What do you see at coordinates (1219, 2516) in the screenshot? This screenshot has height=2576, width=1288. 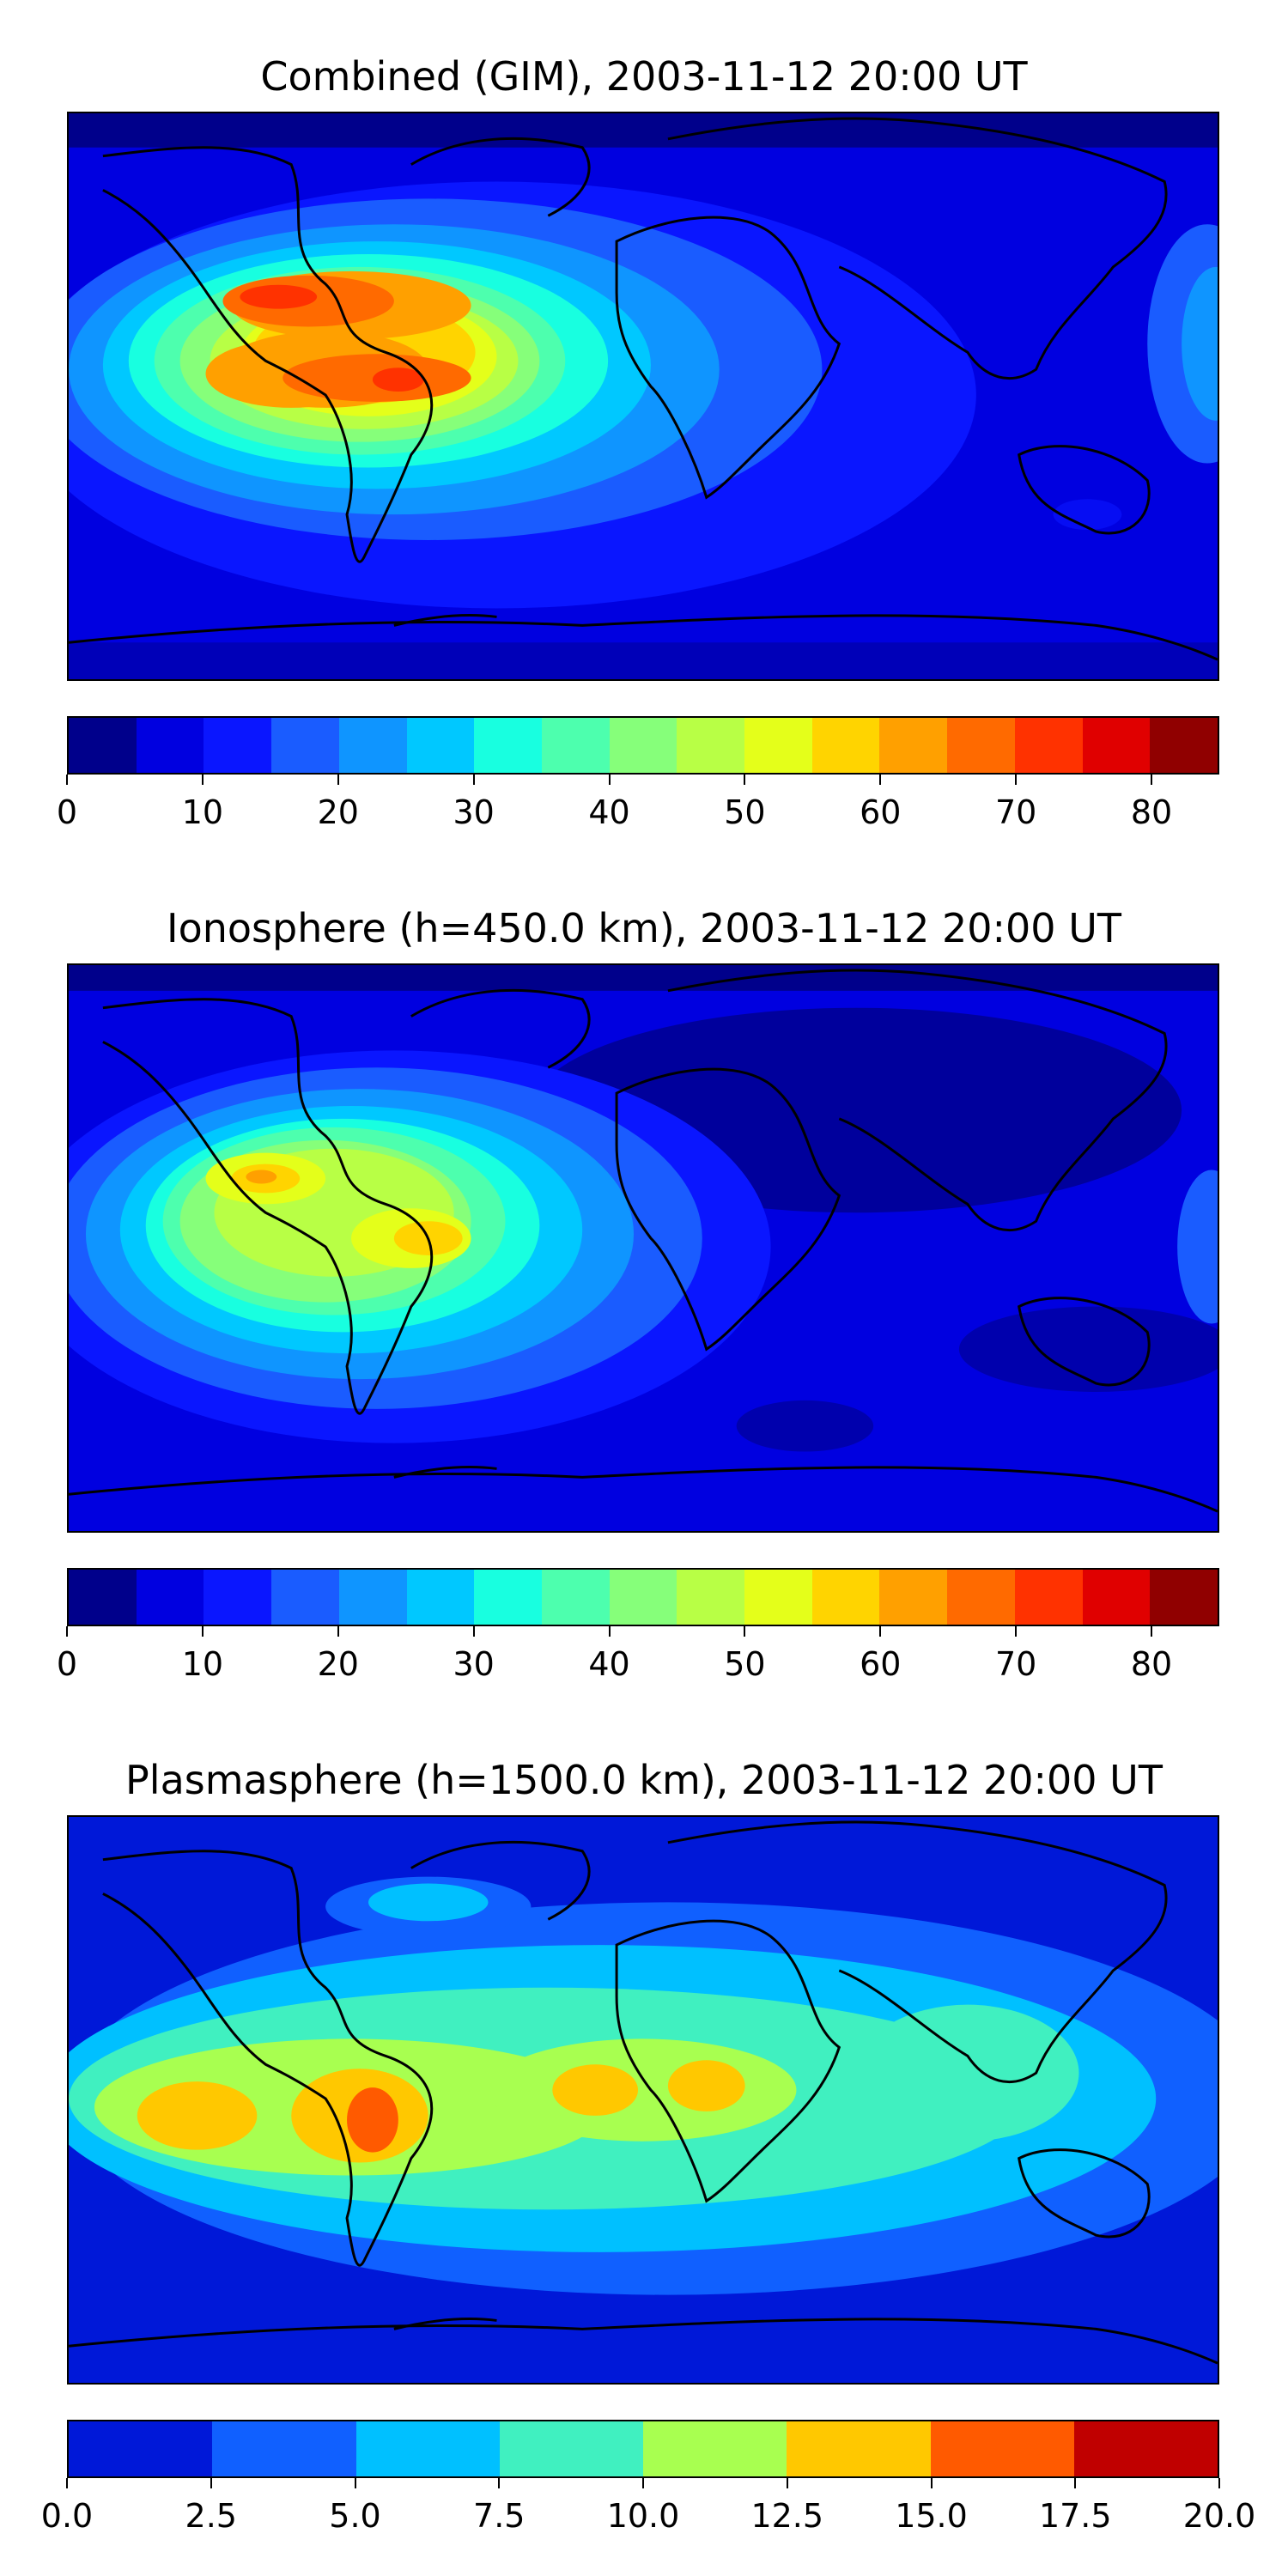 I see `colorbar-tick-label: 20.0` at bounding box center [1219, 2516].